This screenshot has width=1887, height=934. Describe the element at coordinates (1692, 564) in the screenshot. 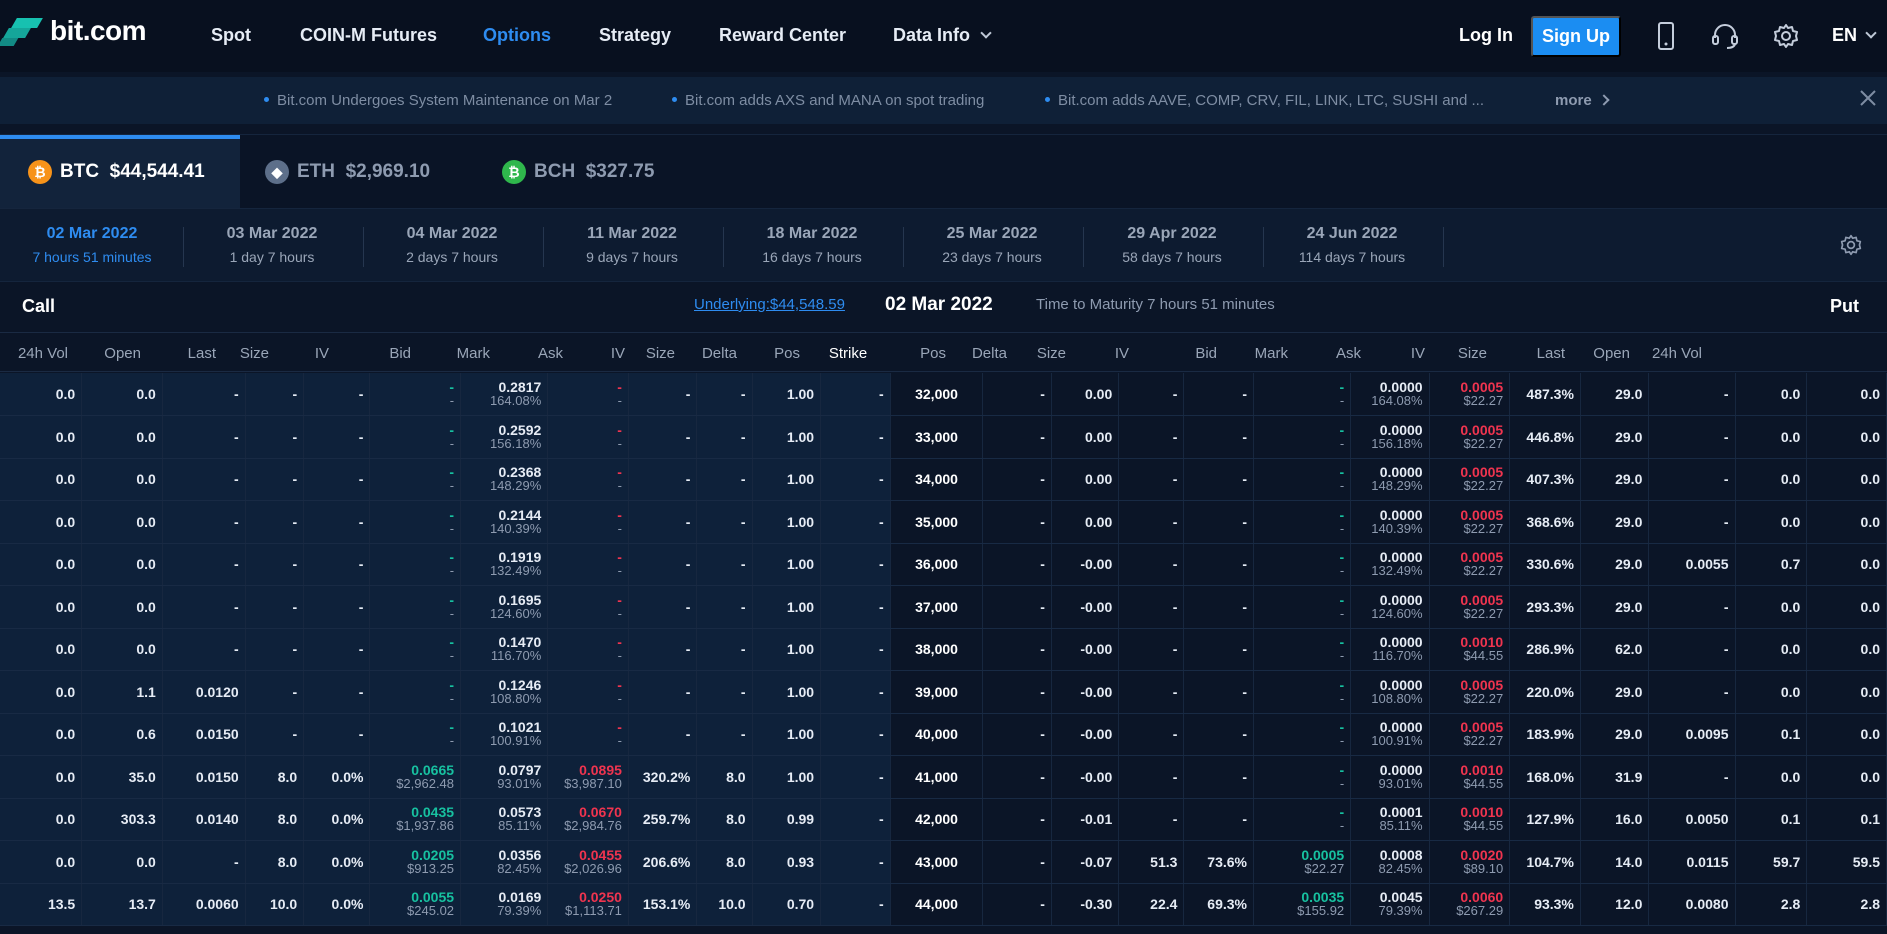

I see `put-last: 0.0055` at that location.